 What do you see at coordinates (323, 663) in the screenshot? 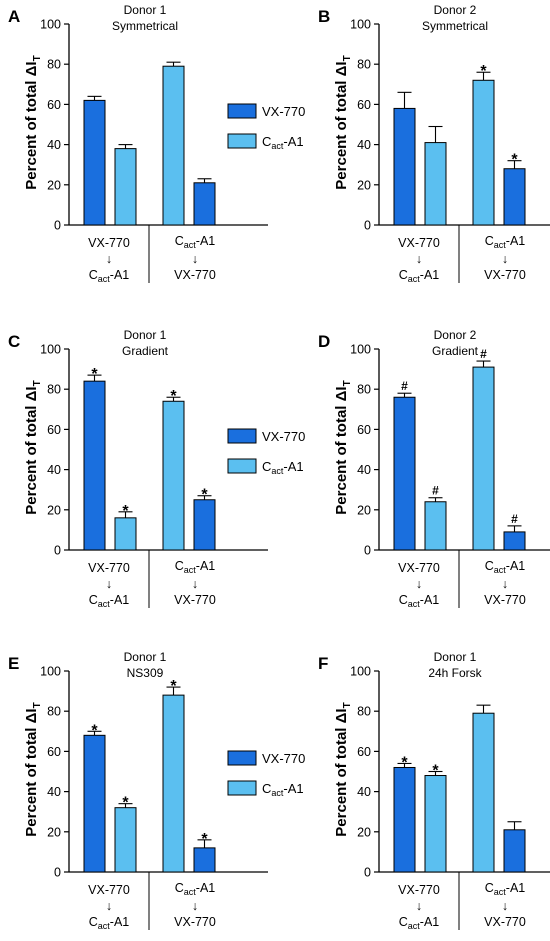
I see `panel-letter: F` at bounding box center [323, 663].